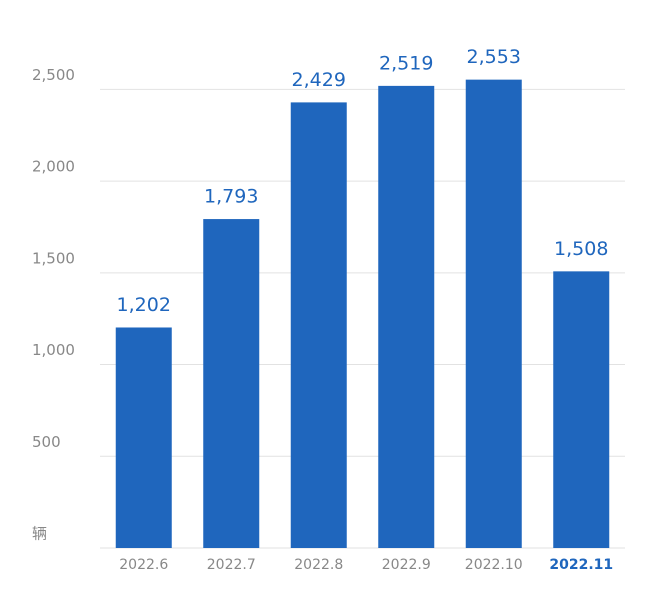 This screenshot has height=600, width=654. What do you see at coordinates (53, 75) in the screenshot?
I see `y-tick-label: 2,500` at bounding box center [53, 75].